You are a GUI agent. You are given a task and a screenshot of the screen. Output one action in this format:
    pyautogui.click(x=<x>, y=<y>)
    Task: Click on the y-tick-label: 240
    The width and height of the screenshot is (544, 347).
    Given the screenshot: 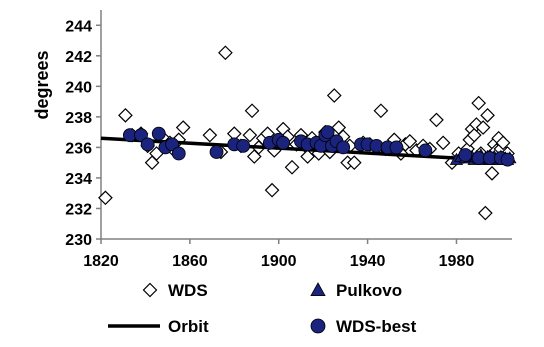 What is the action you would take?
    pyautogui.click(x=78, y=87)
    